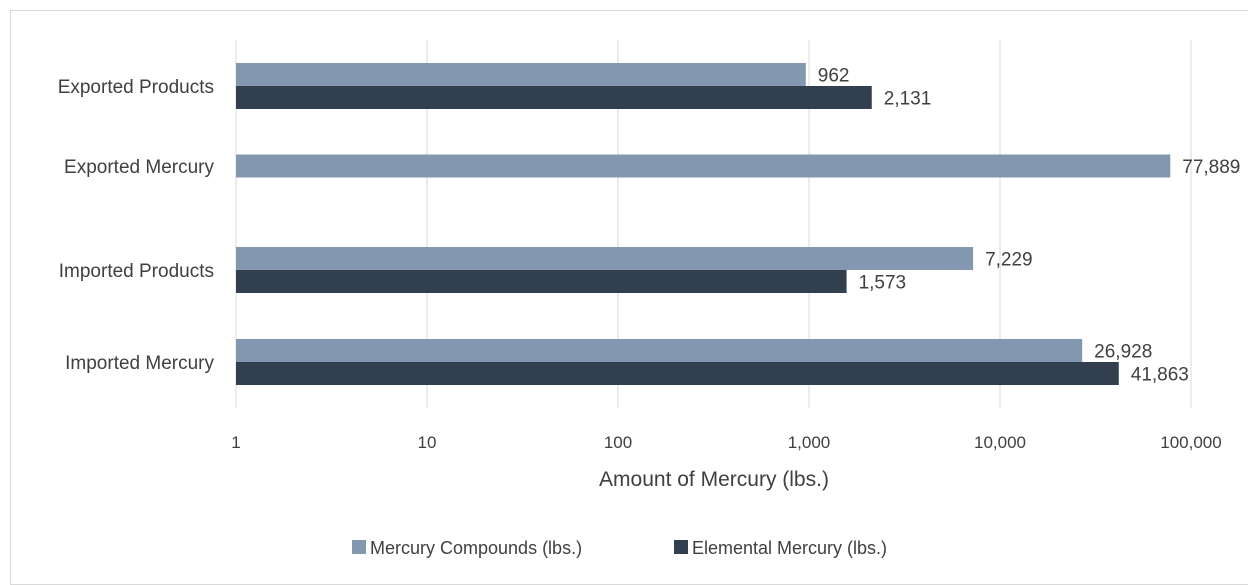 This screenshot has height=585, width=1248. I want to click on category-label: Imported Products, so click(136, 271).